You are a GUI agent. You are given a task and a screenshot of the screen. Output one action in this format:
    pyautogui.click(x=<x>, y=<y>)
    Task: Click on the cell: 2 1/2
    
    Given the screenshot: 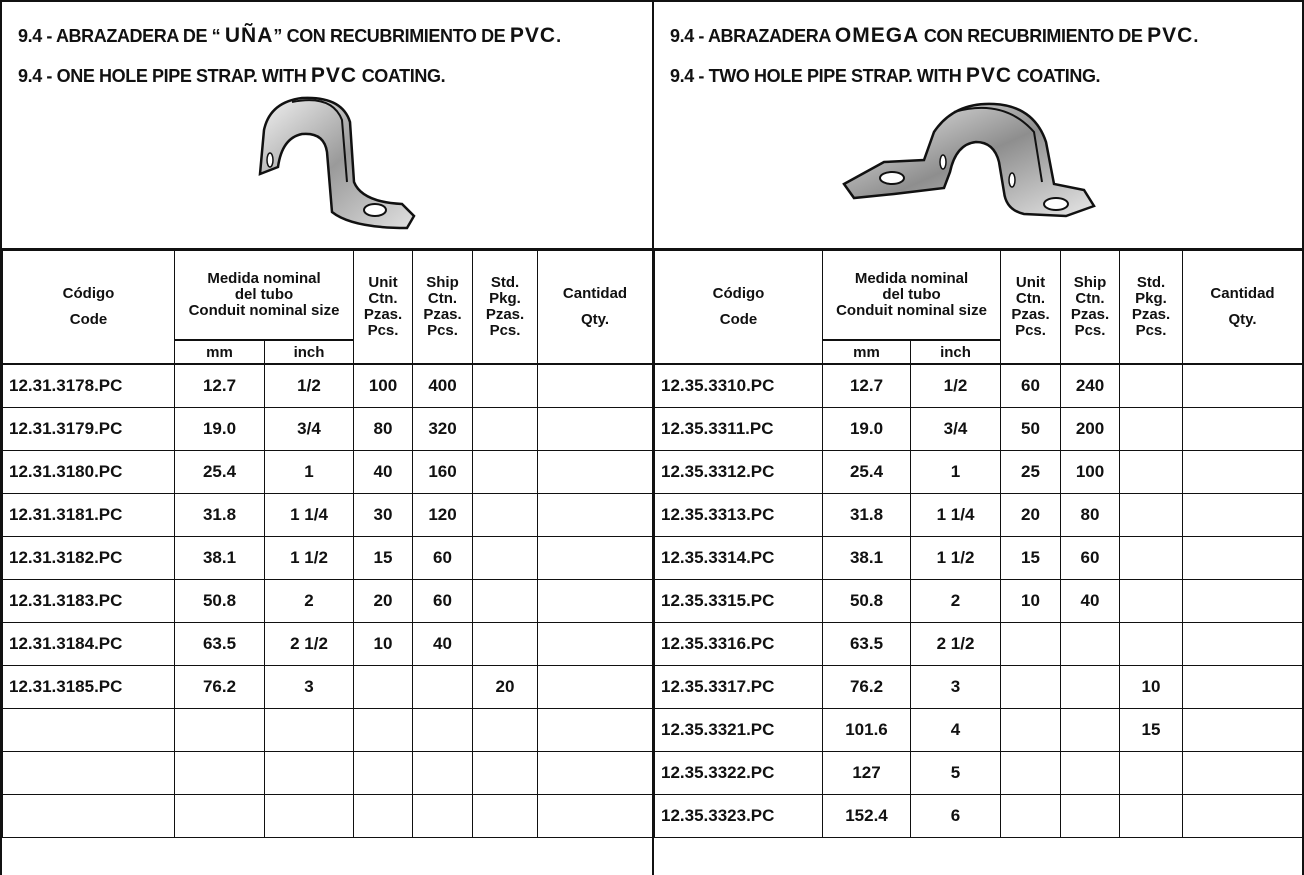 What is the action you would take?
    pyautogui.click(x=309, y=644)
    